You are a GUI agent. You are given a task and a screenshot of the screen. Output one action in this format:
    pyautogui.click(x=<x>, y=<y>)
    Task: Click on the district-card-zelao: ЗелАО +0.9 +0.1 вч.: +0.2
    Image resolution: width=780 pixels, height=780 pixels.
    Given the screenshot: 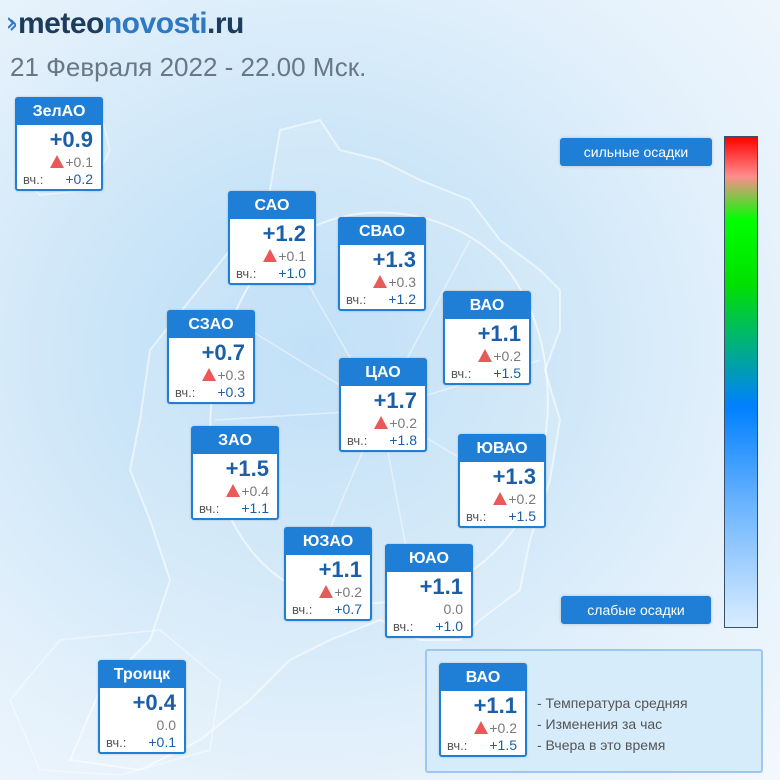 What is the action you would take?
    pyautogui.click(x=59, y=144)
    